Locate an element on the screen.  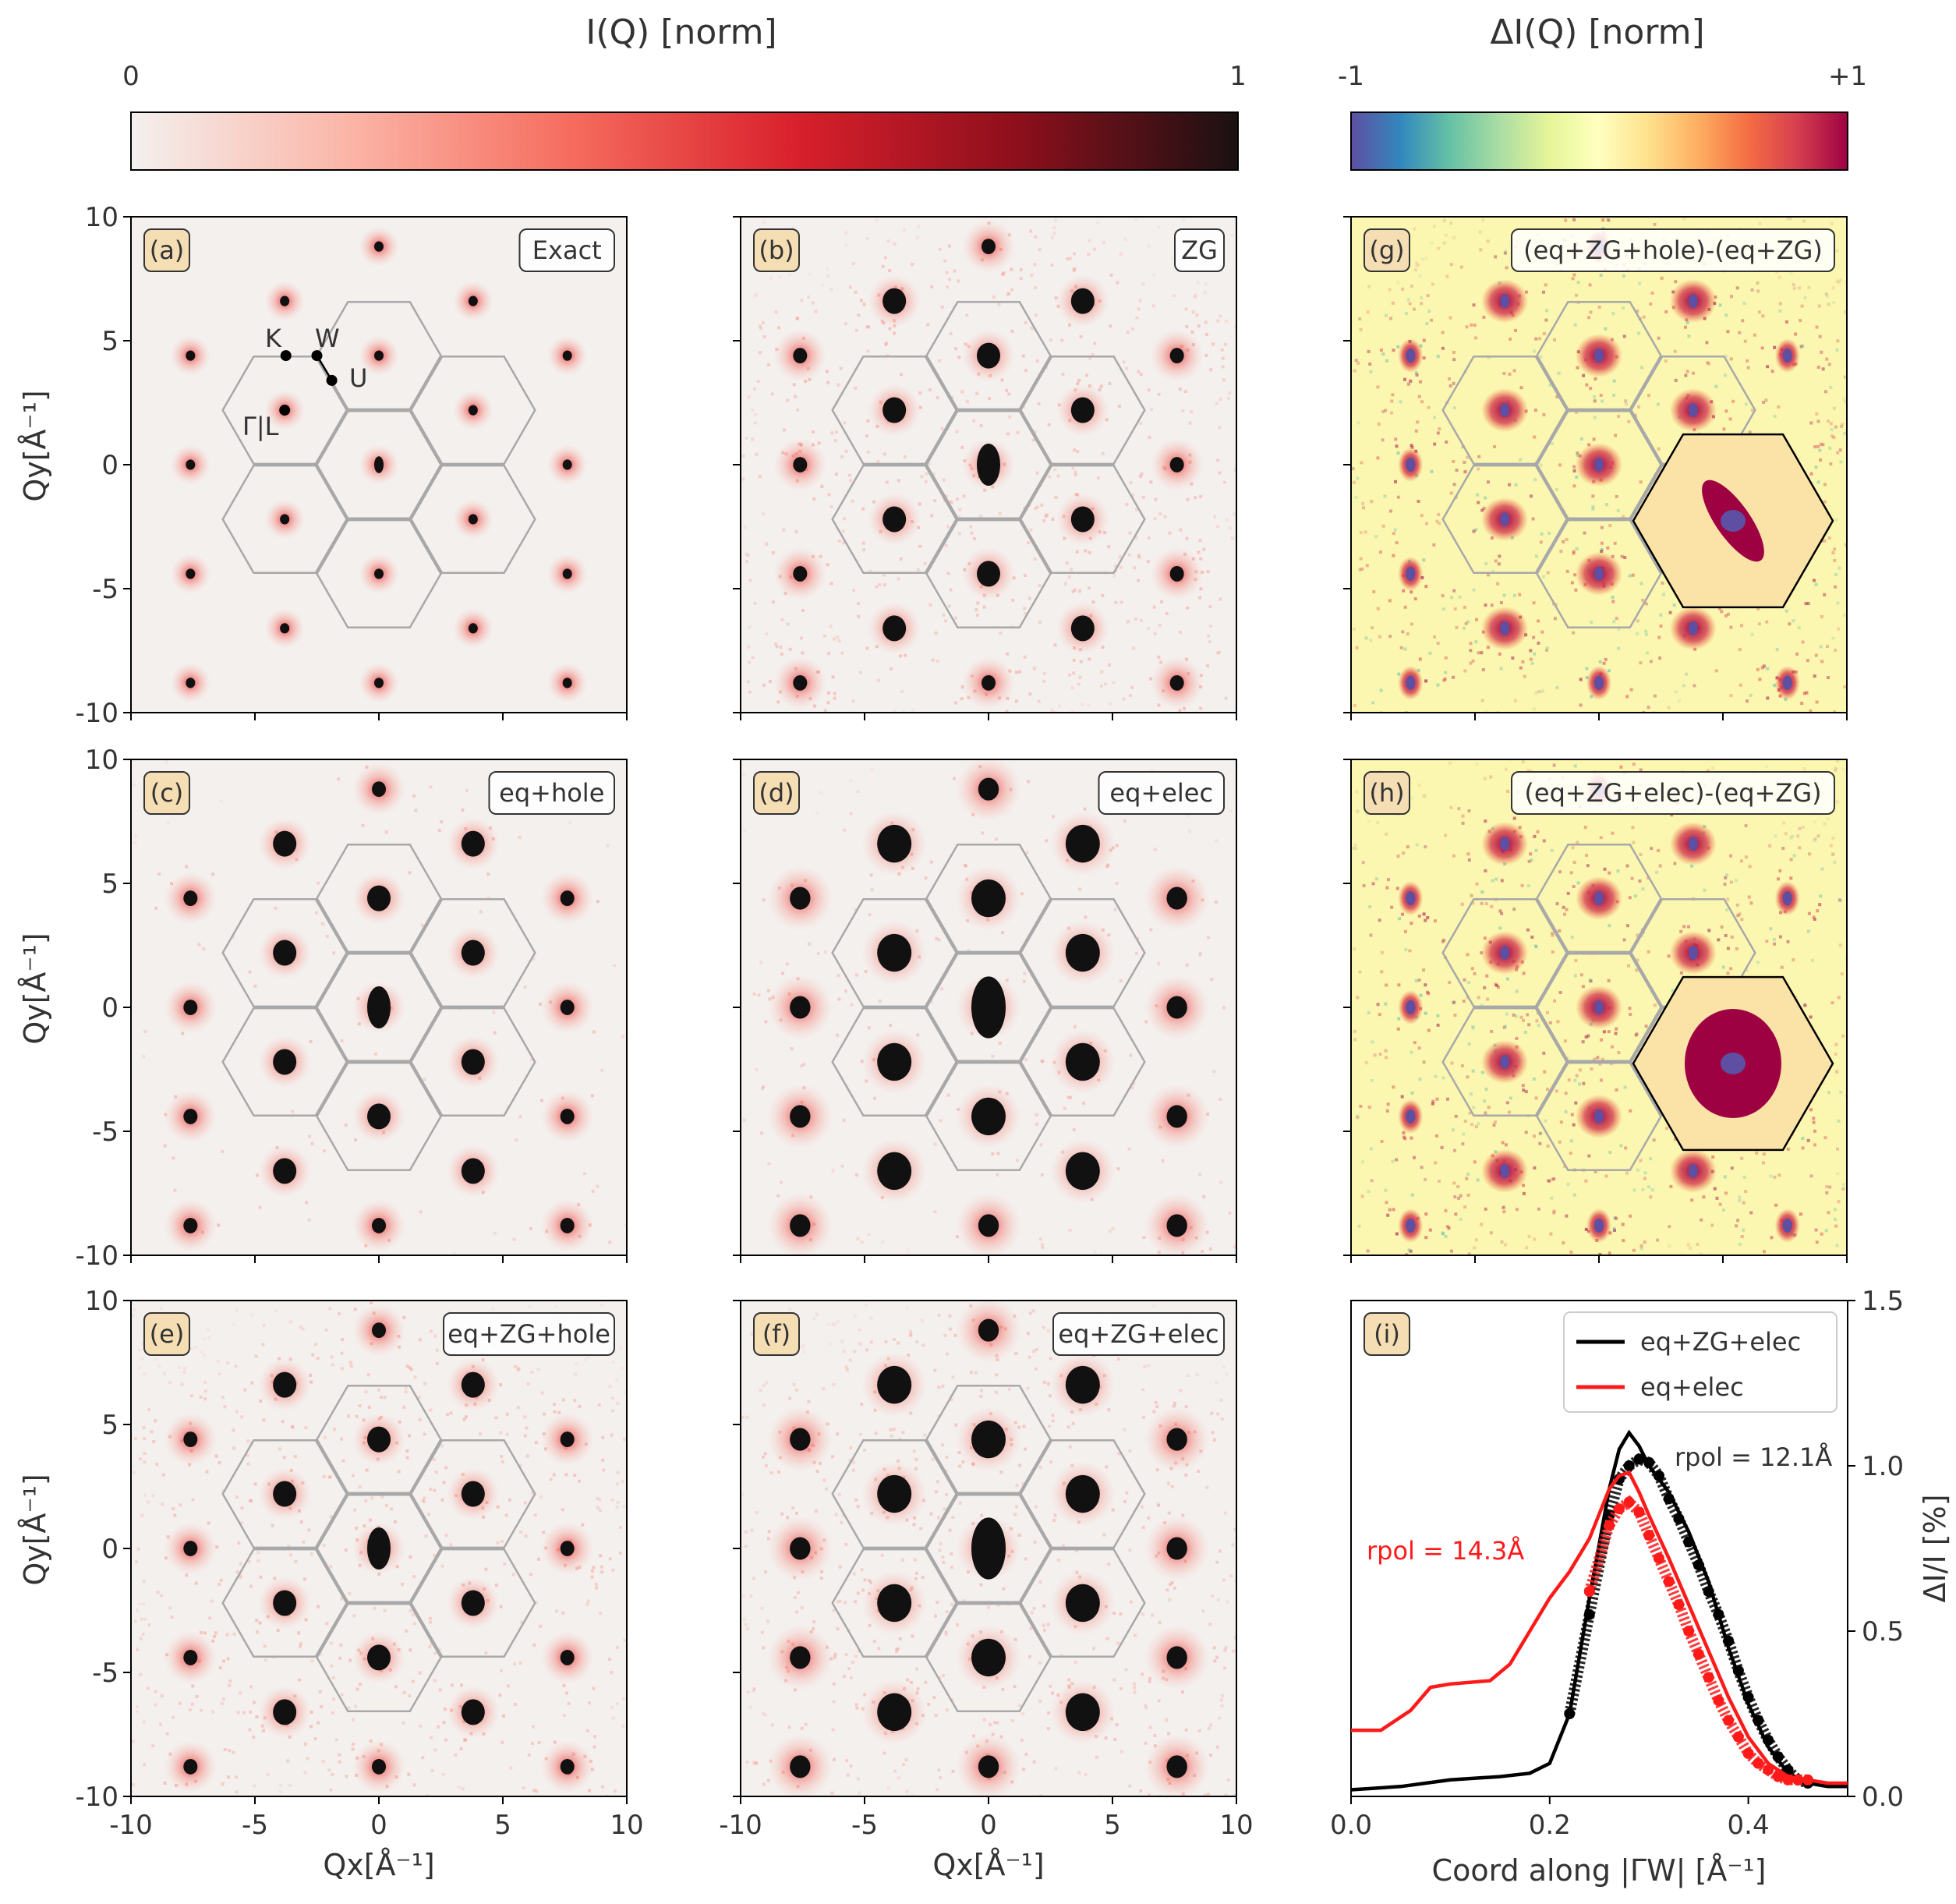
panel-tag: (c) is located at coordinates (167, 793).